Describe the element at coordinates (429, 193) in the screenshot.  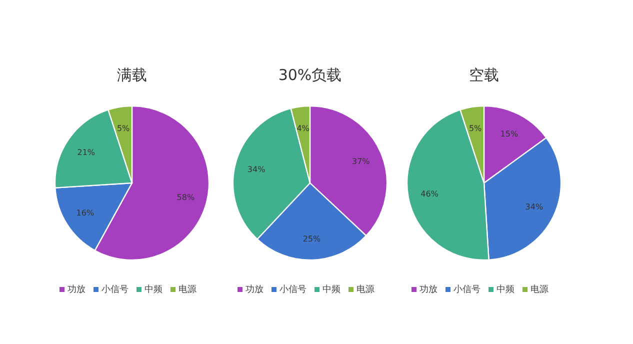
I see `data-label: 46%` at that location.